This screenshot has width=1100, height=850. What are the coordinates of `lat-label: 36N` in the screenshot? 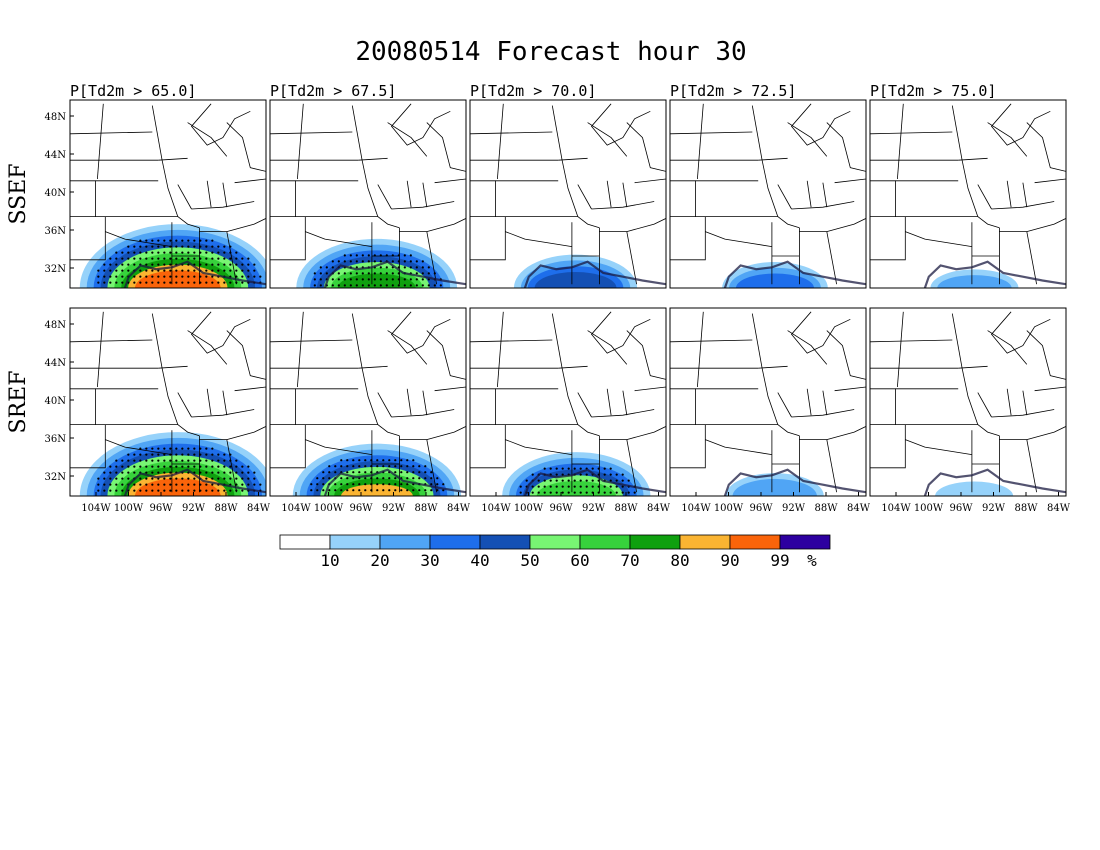 It's located at (56, 439).